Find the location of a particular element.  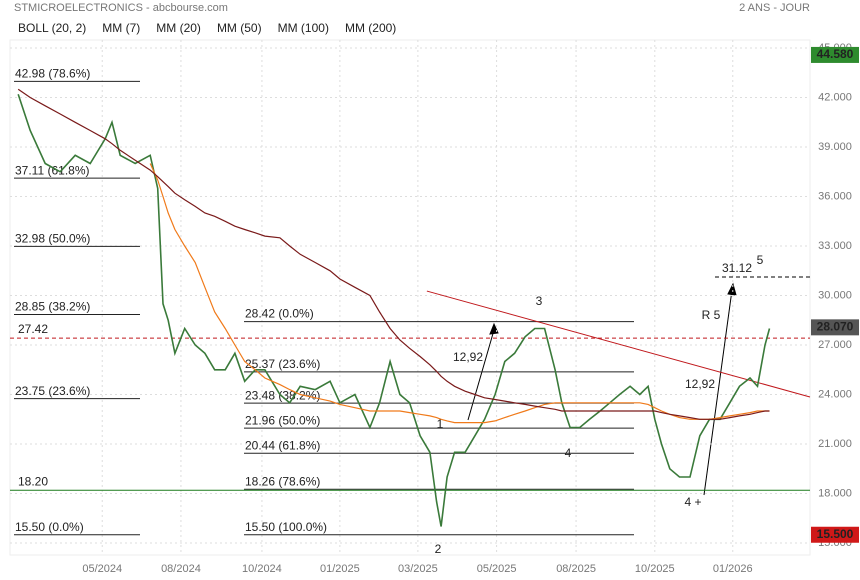

fib-label: 15.50 (0.0%) is located at coordinates (49, 527).